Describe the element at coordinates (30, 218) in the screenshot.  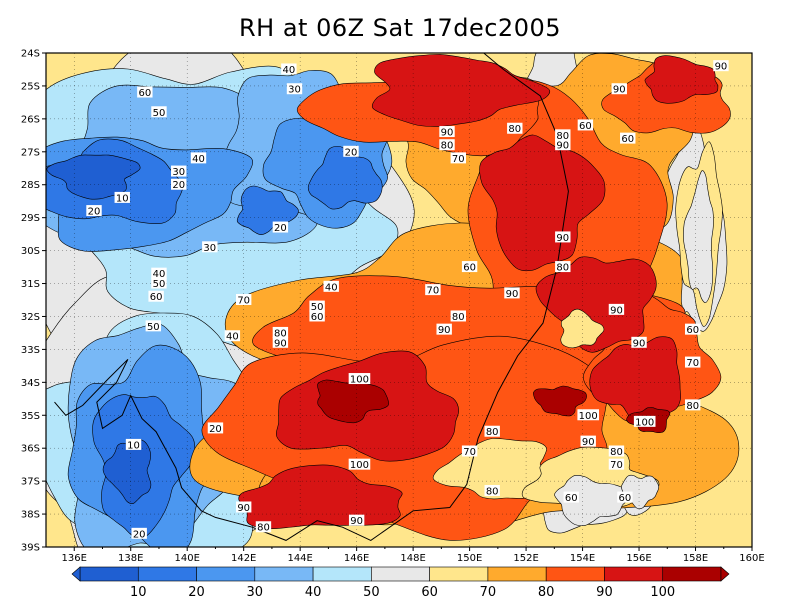
I see `y-tick-label: 29S` at that location.